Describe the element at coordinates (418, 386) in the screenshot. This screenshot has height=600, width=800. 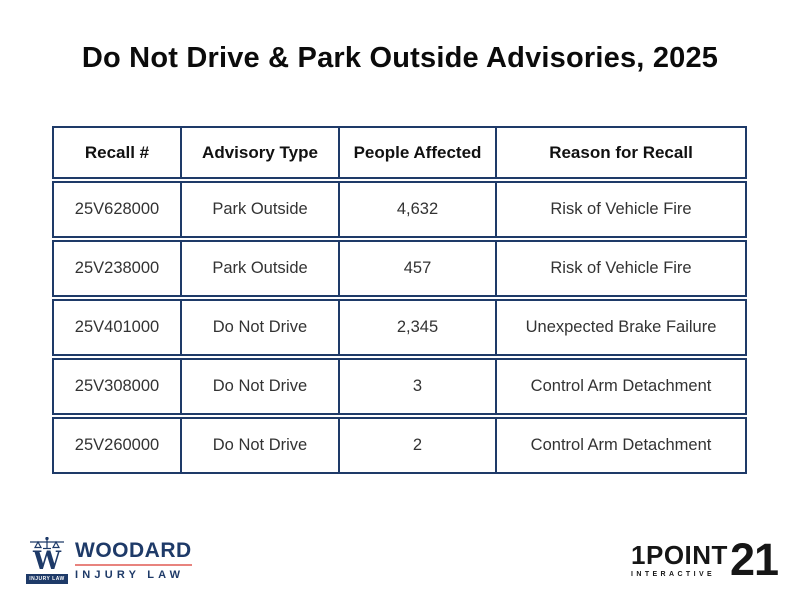
I see `cell-people-affected: 3` at that location.